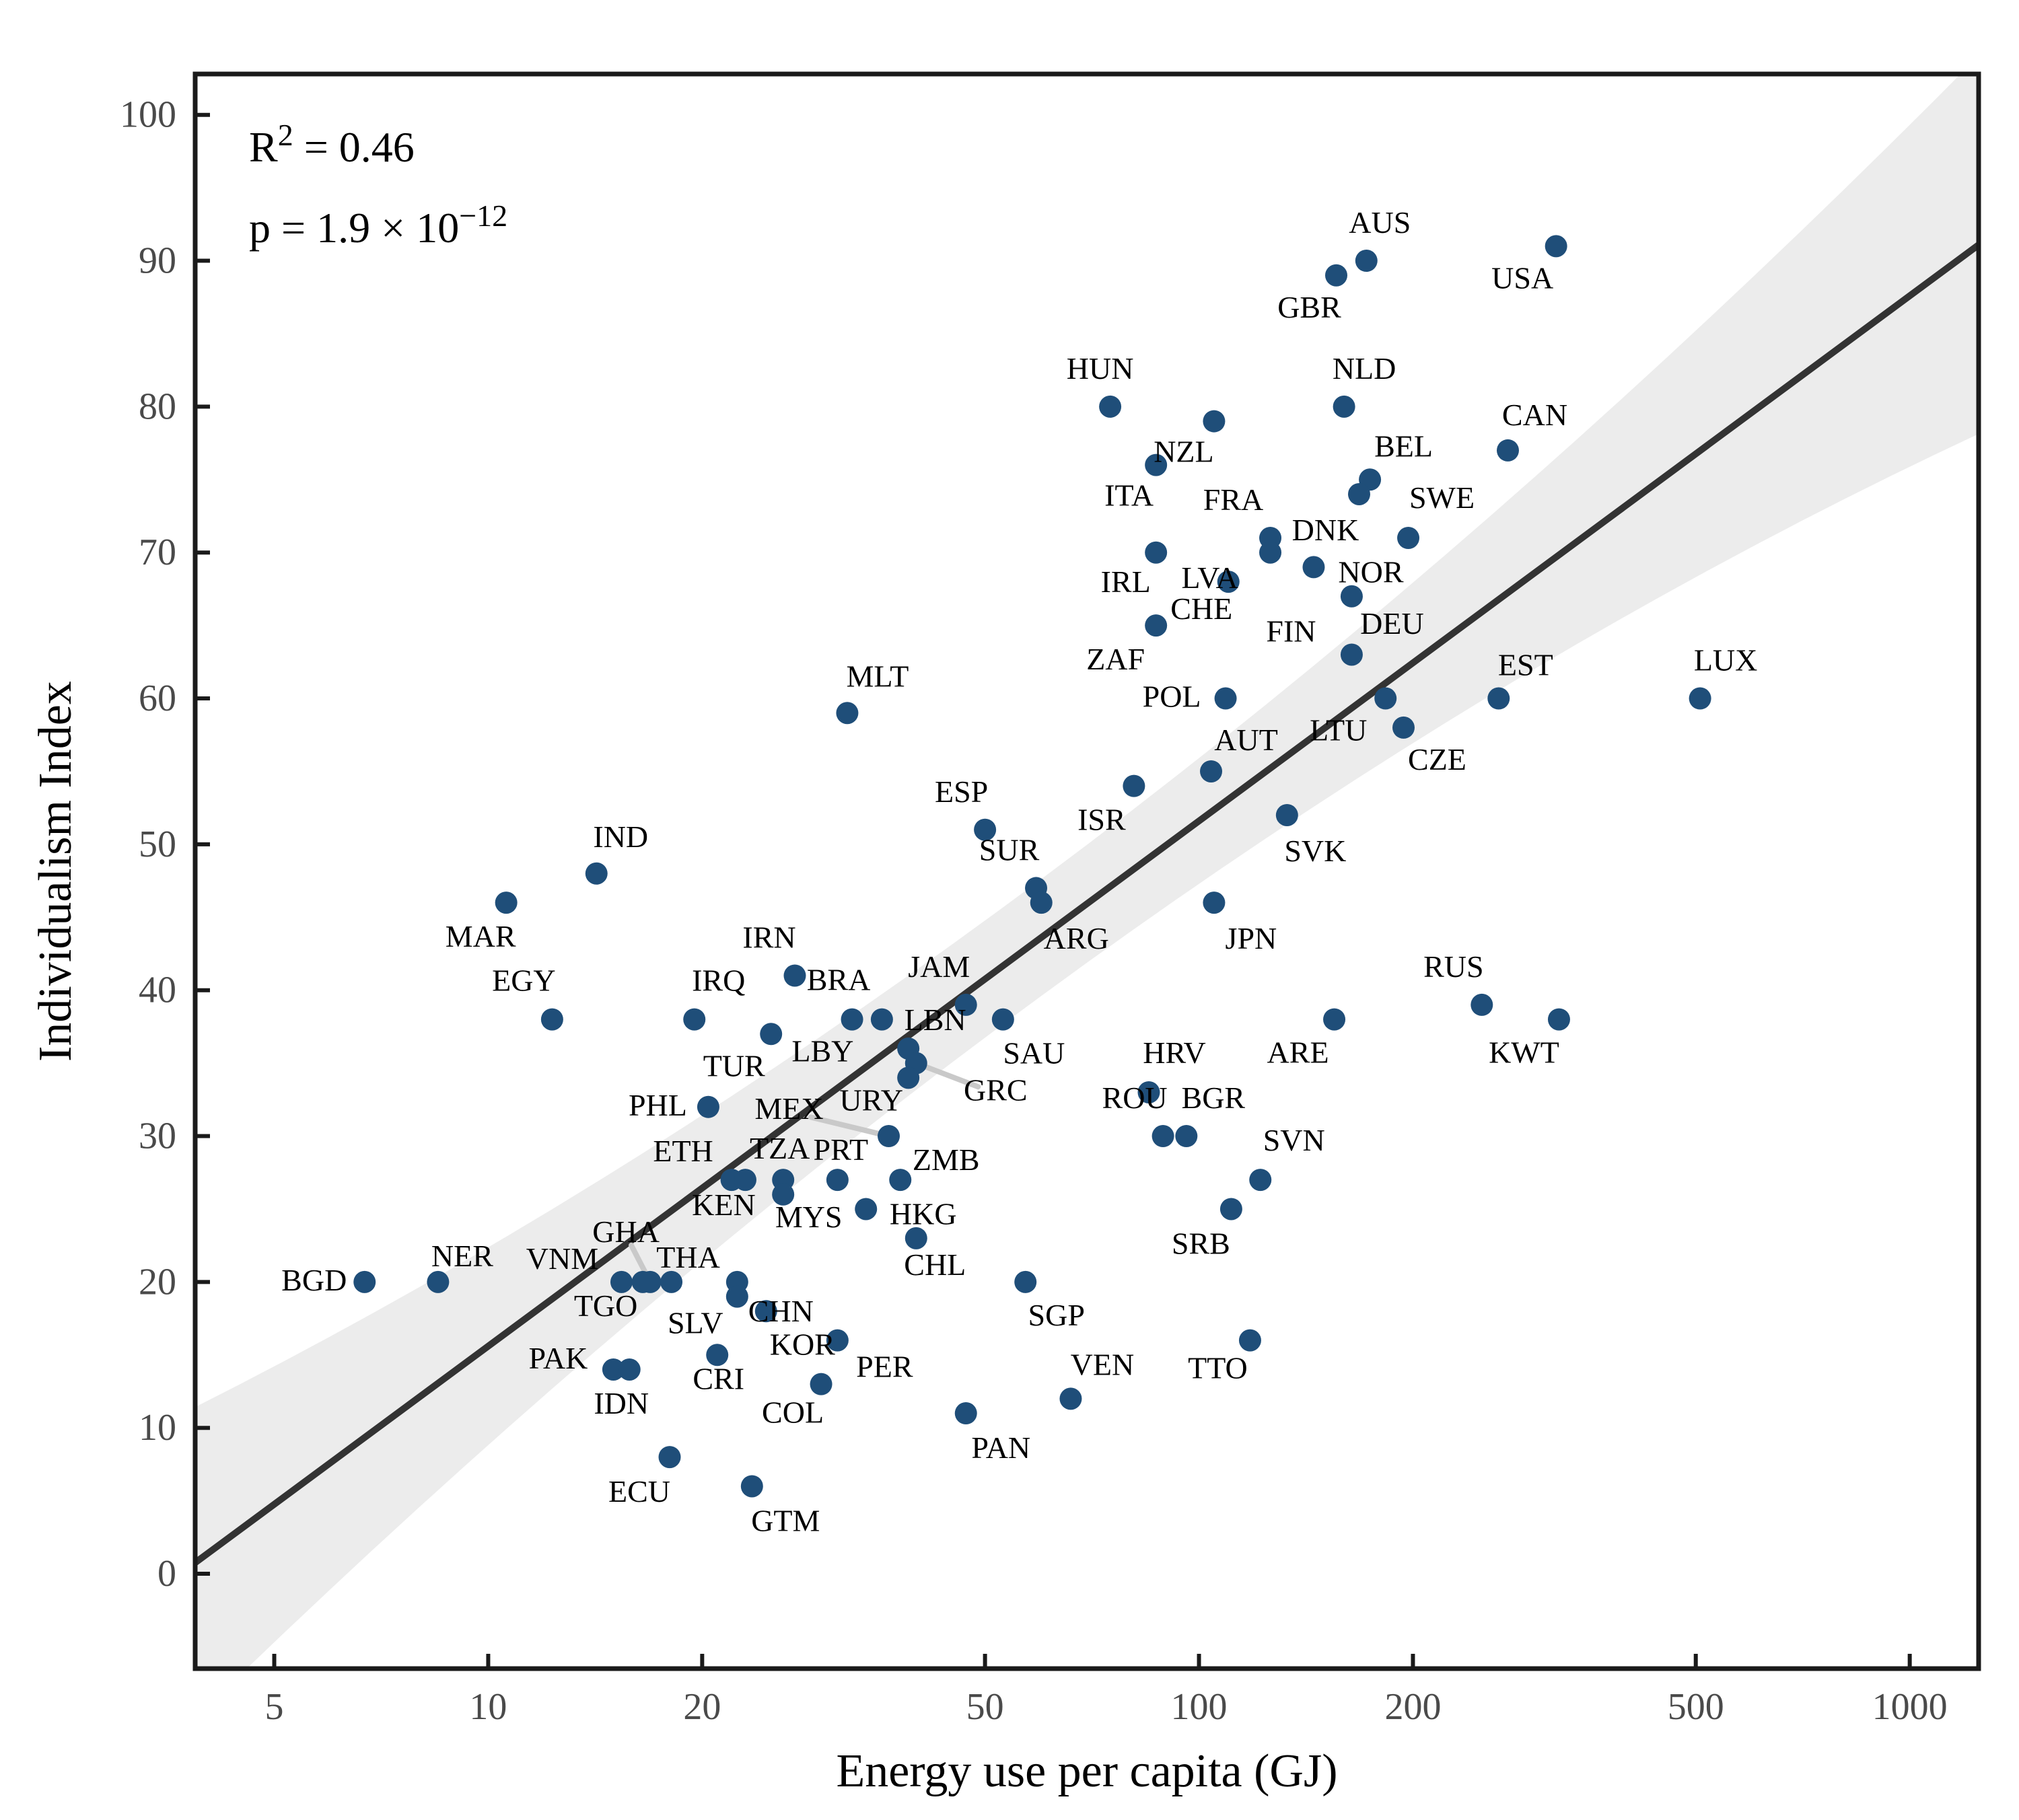 This screenshot has width=2019, height=1820. Describe the element at coordinates (1558, 1019) in the screenshot. I see `data-point-KWT` at that location.